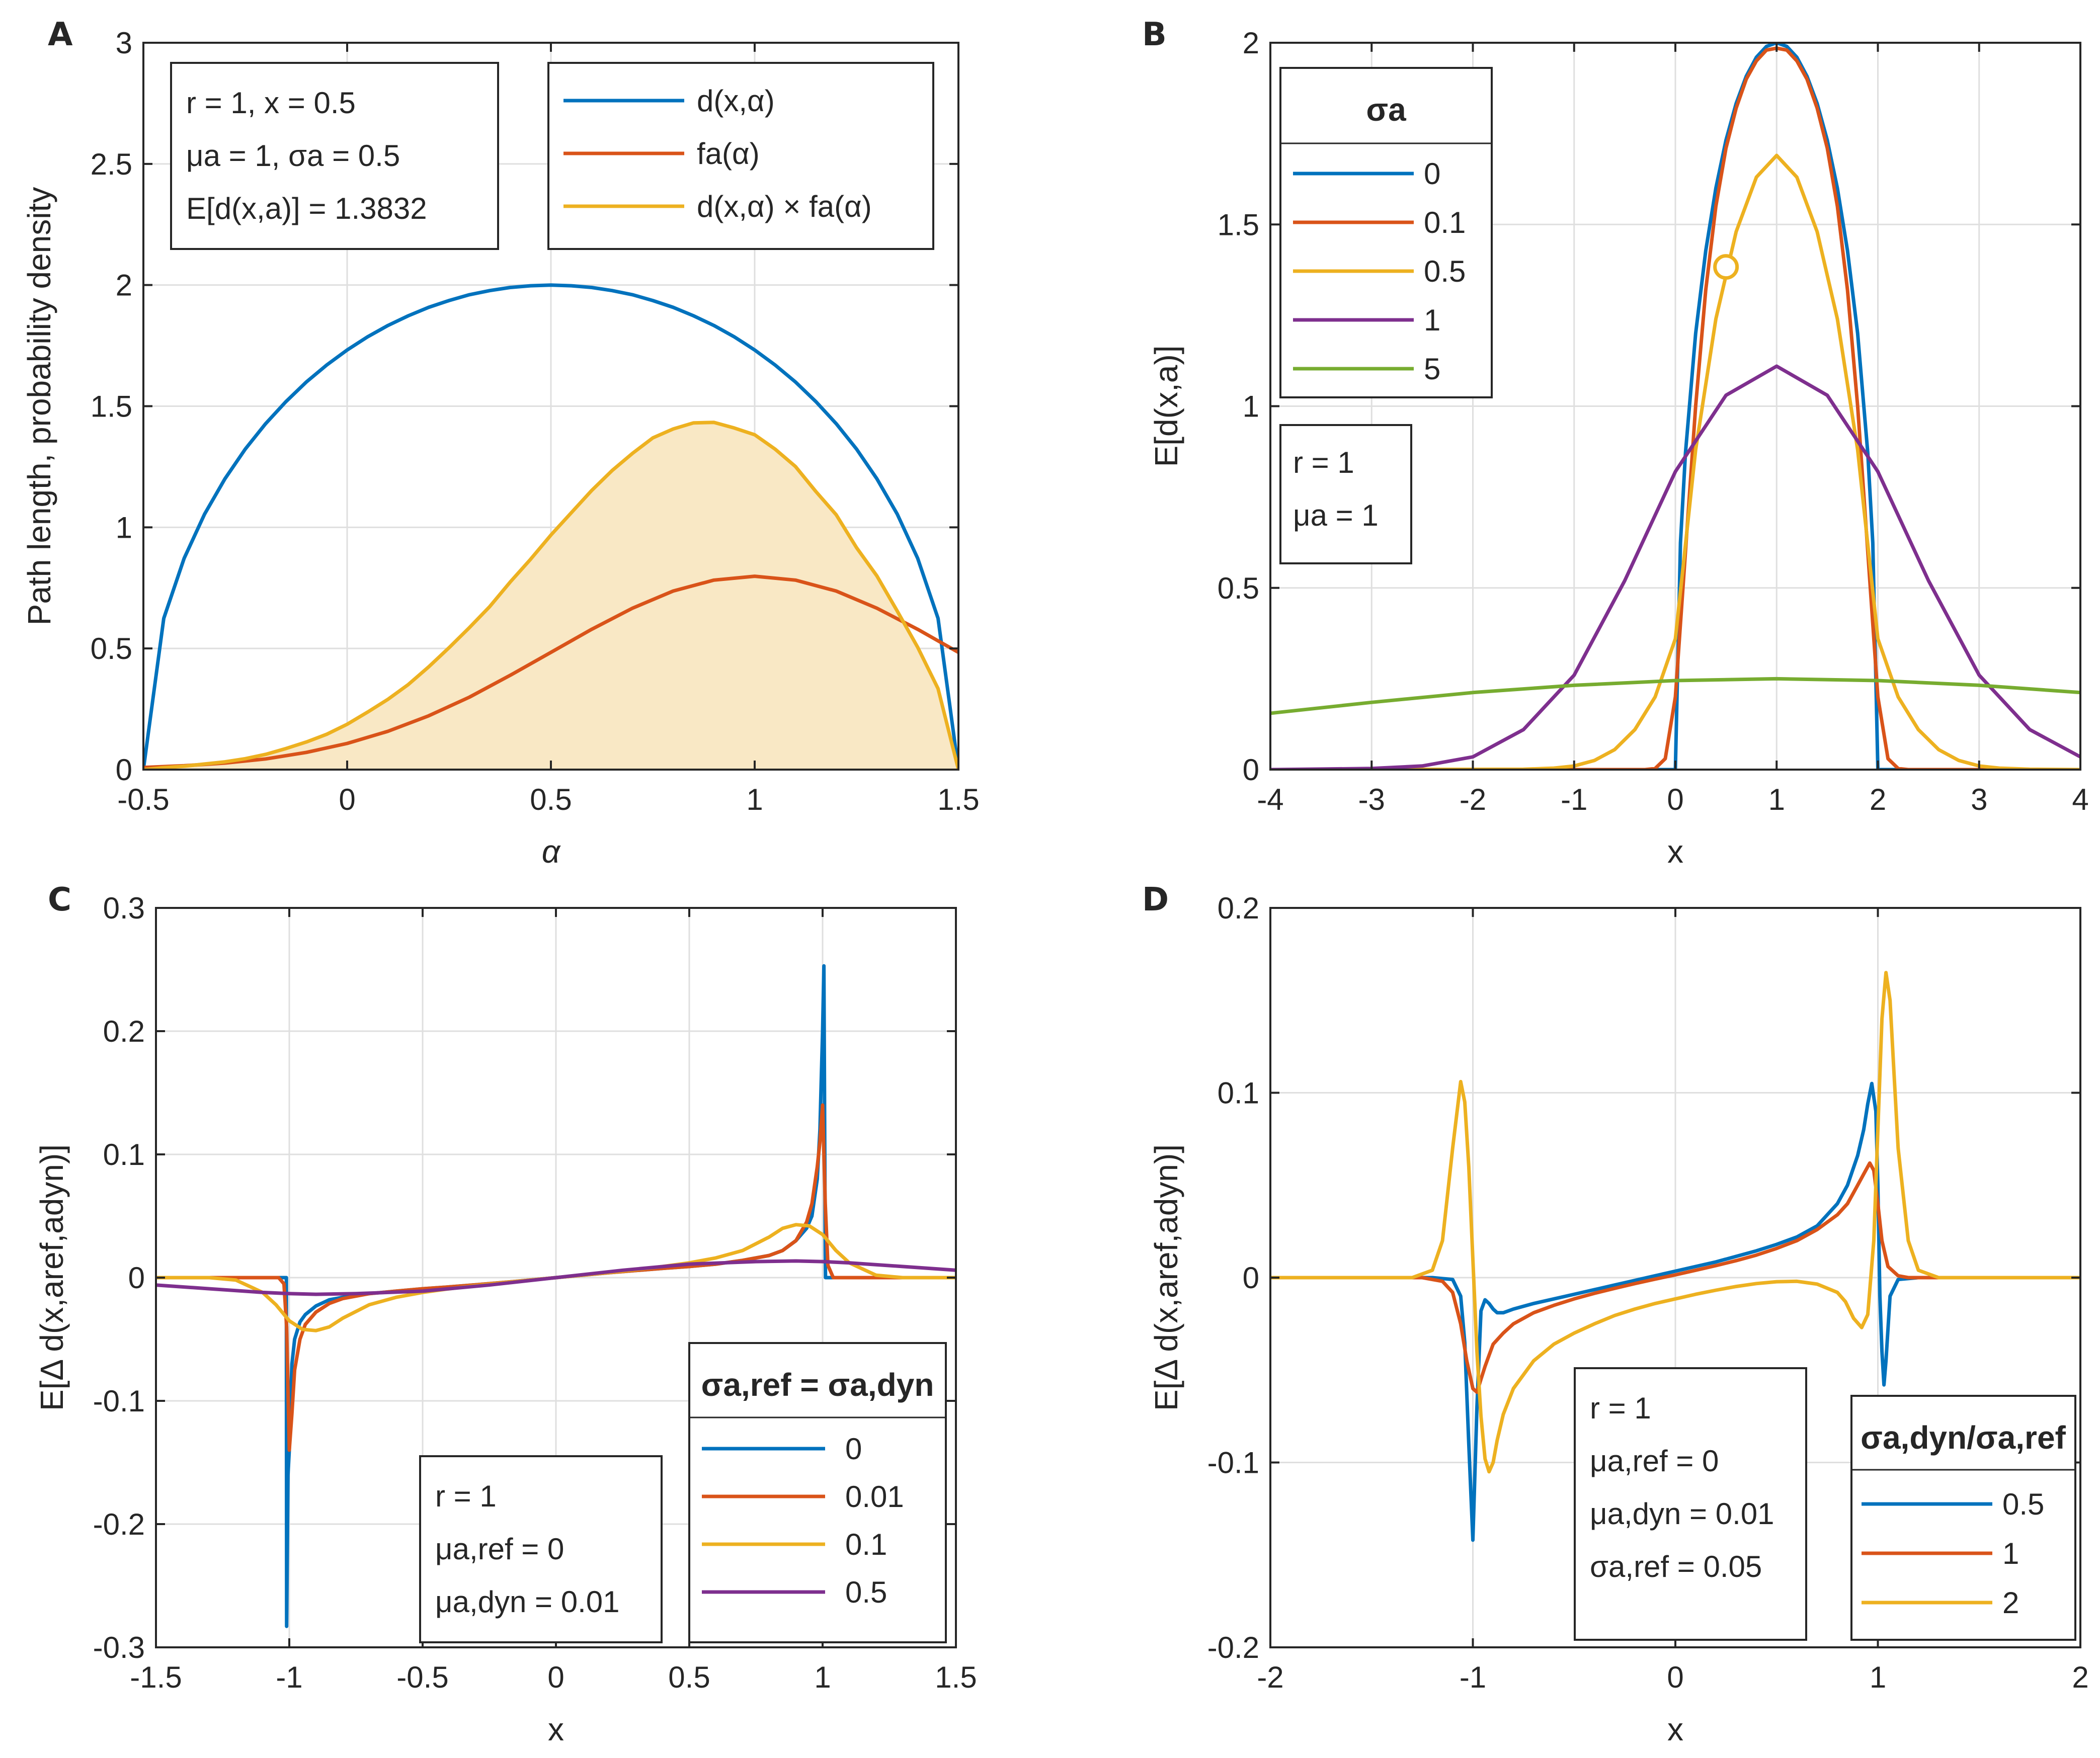 This screenshot has height=1758, width=2100. What do you see at coordinates (853, 1449) in the screenshot?
I see `legend-label: 0` at bounding box center [853, 1449].